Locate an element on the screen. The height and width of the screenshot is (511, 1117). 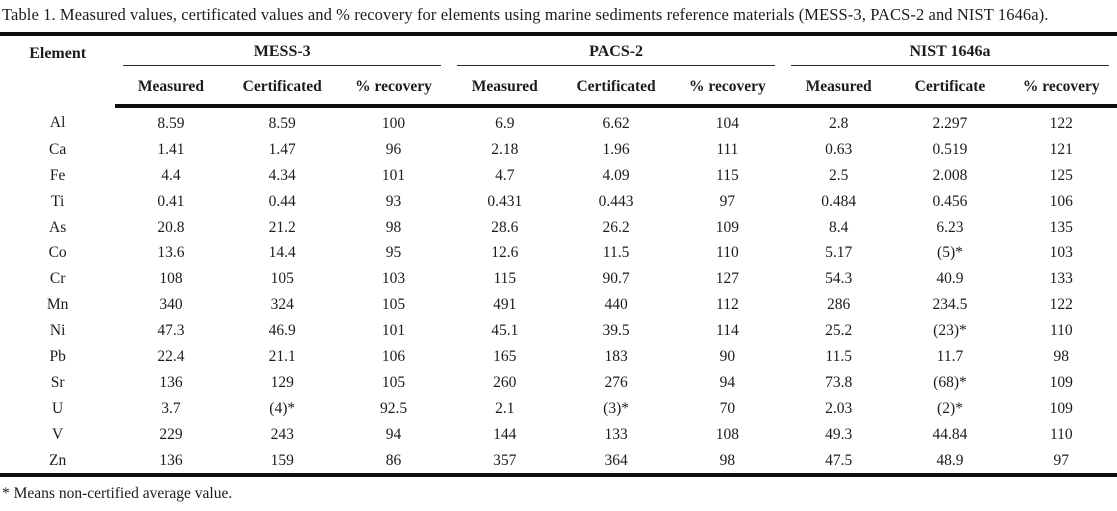
value-cell: 0.63 is located at coordinates (839, 149).